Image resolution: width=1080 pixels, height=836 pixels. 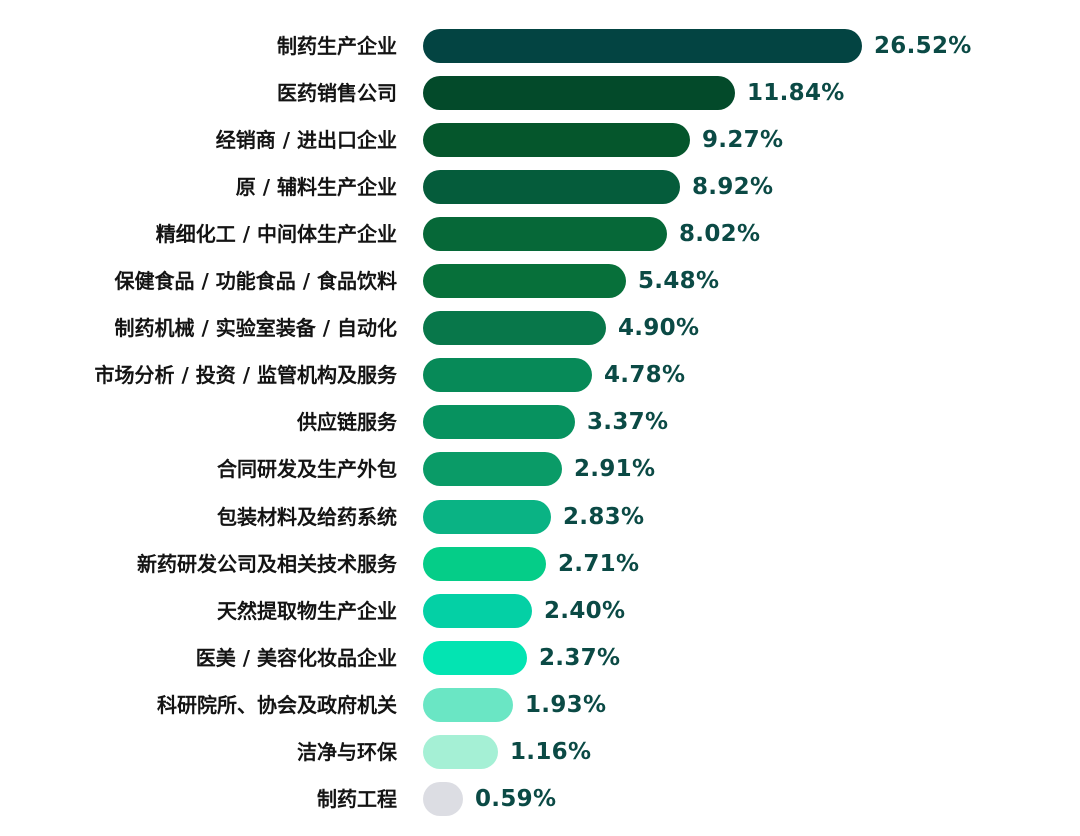 What do you see at coordinates (599, 563) in the screenshot?
I see `value-label: 2.71%` at bounding box center [599, 563].